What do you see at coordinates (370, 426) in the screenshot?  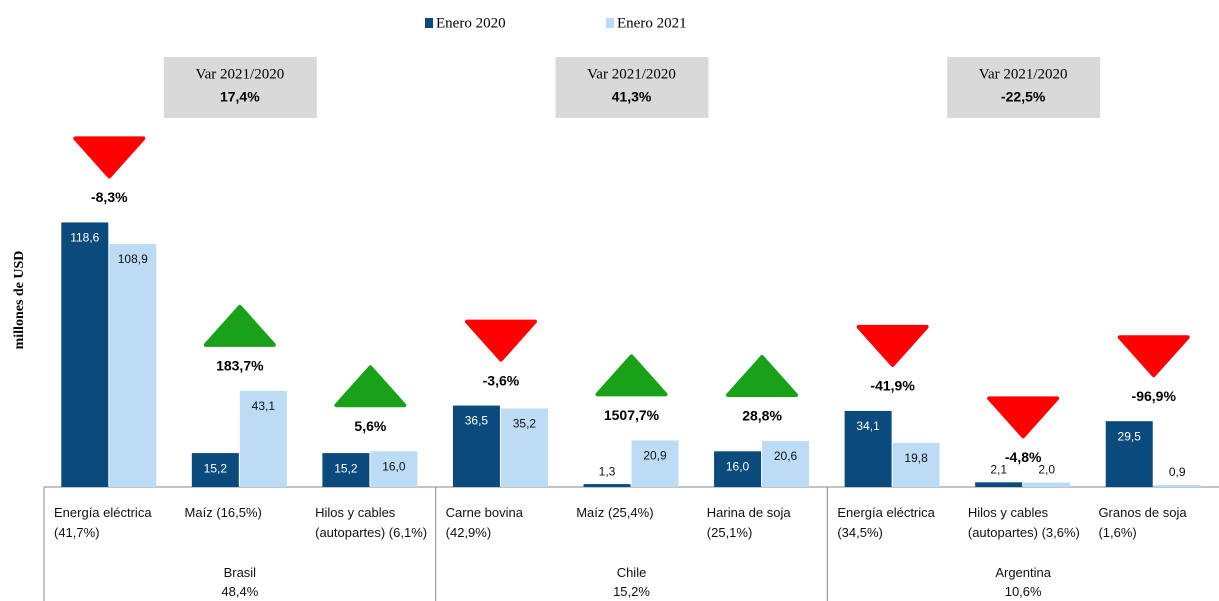 I see `variation-label: 5,6%` at bounding box center [370, 426].